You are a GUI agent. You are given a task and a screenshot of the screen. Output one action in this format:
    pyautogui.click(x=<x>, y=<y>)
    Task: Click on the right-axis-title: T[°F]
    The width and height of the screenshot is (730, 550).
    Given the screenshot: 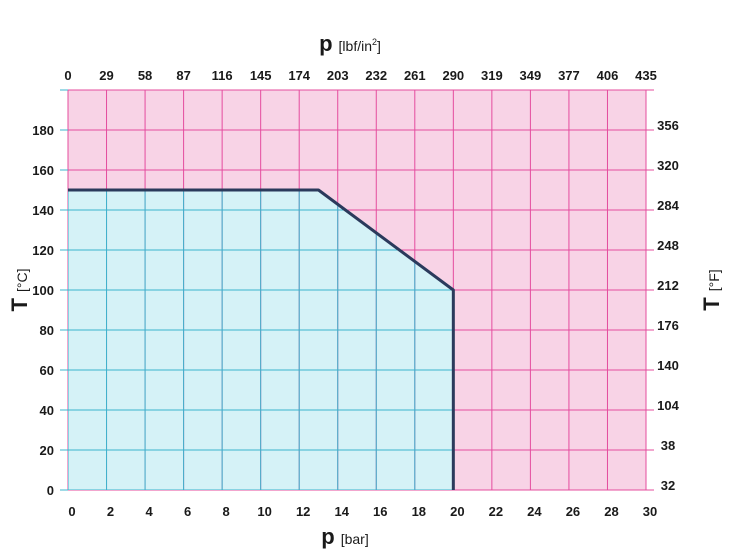 What is the action you would take?
    pyautogui.click(x=711, y=289)
    